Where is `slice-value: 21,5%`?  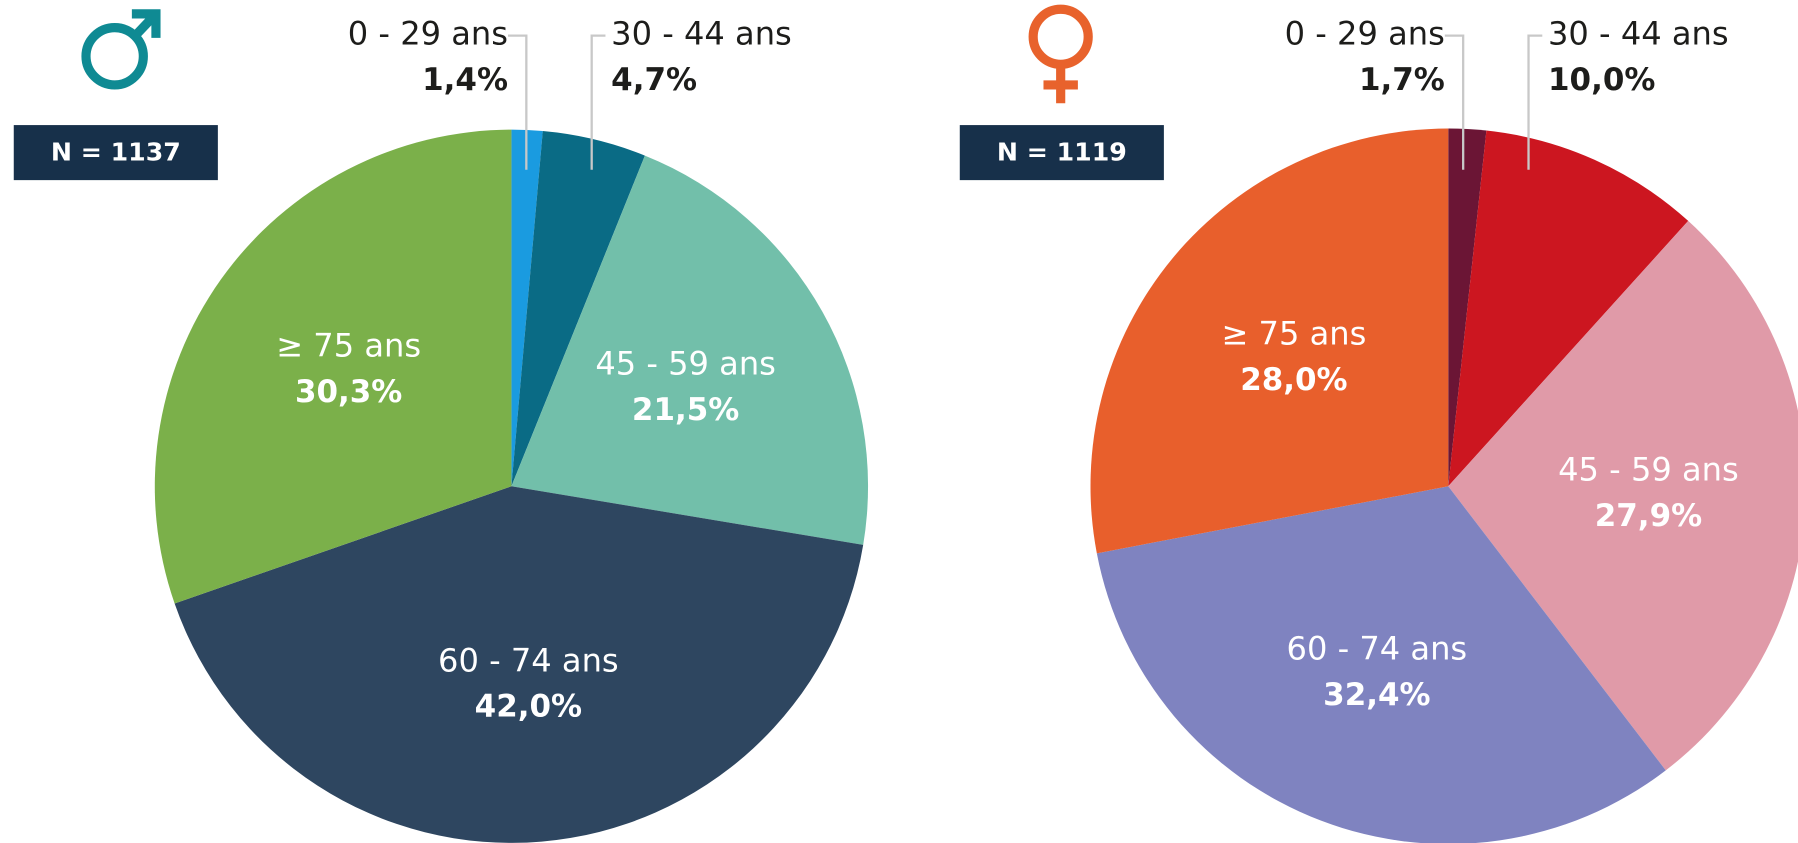
slice-value: 21,5% is located at coordinates (685, 410).